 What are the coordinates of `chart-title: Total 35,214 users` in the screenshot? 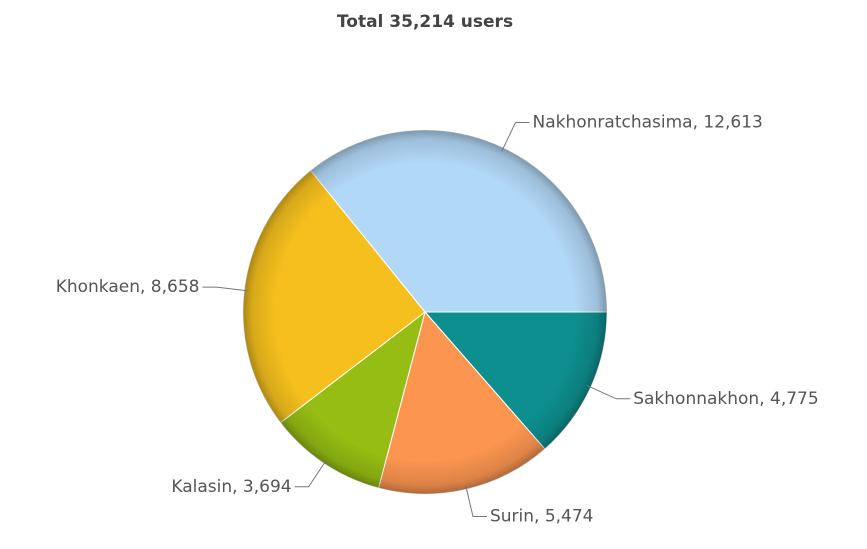 It's located at (425, 22).